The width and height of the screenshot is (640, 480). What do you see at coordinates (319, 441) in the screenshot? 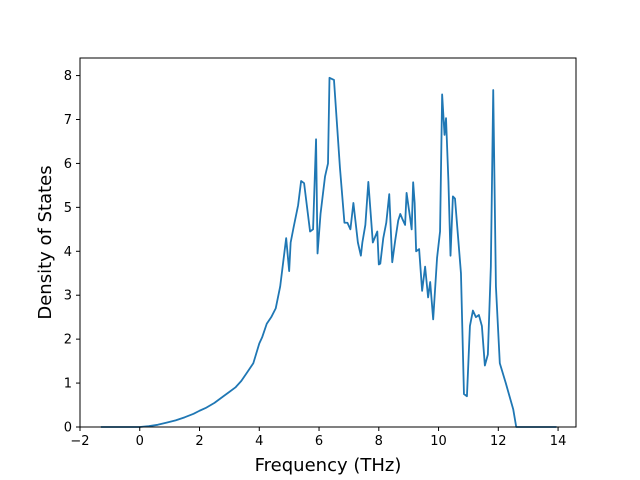
I see `x-tick-label: 6` at bounding box center [319, 441].